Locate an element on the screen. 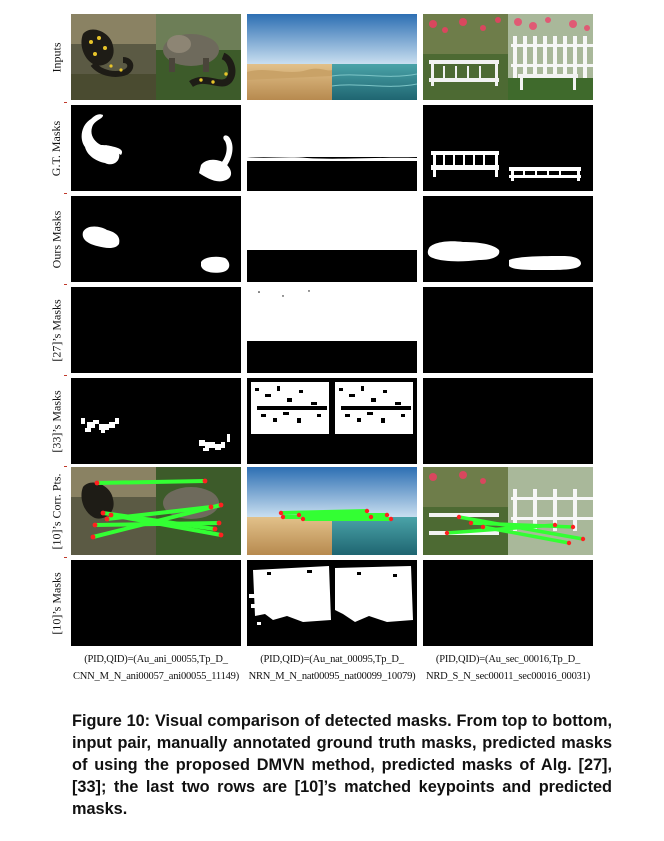  corr10-garden is located at coordinates (508, 511).